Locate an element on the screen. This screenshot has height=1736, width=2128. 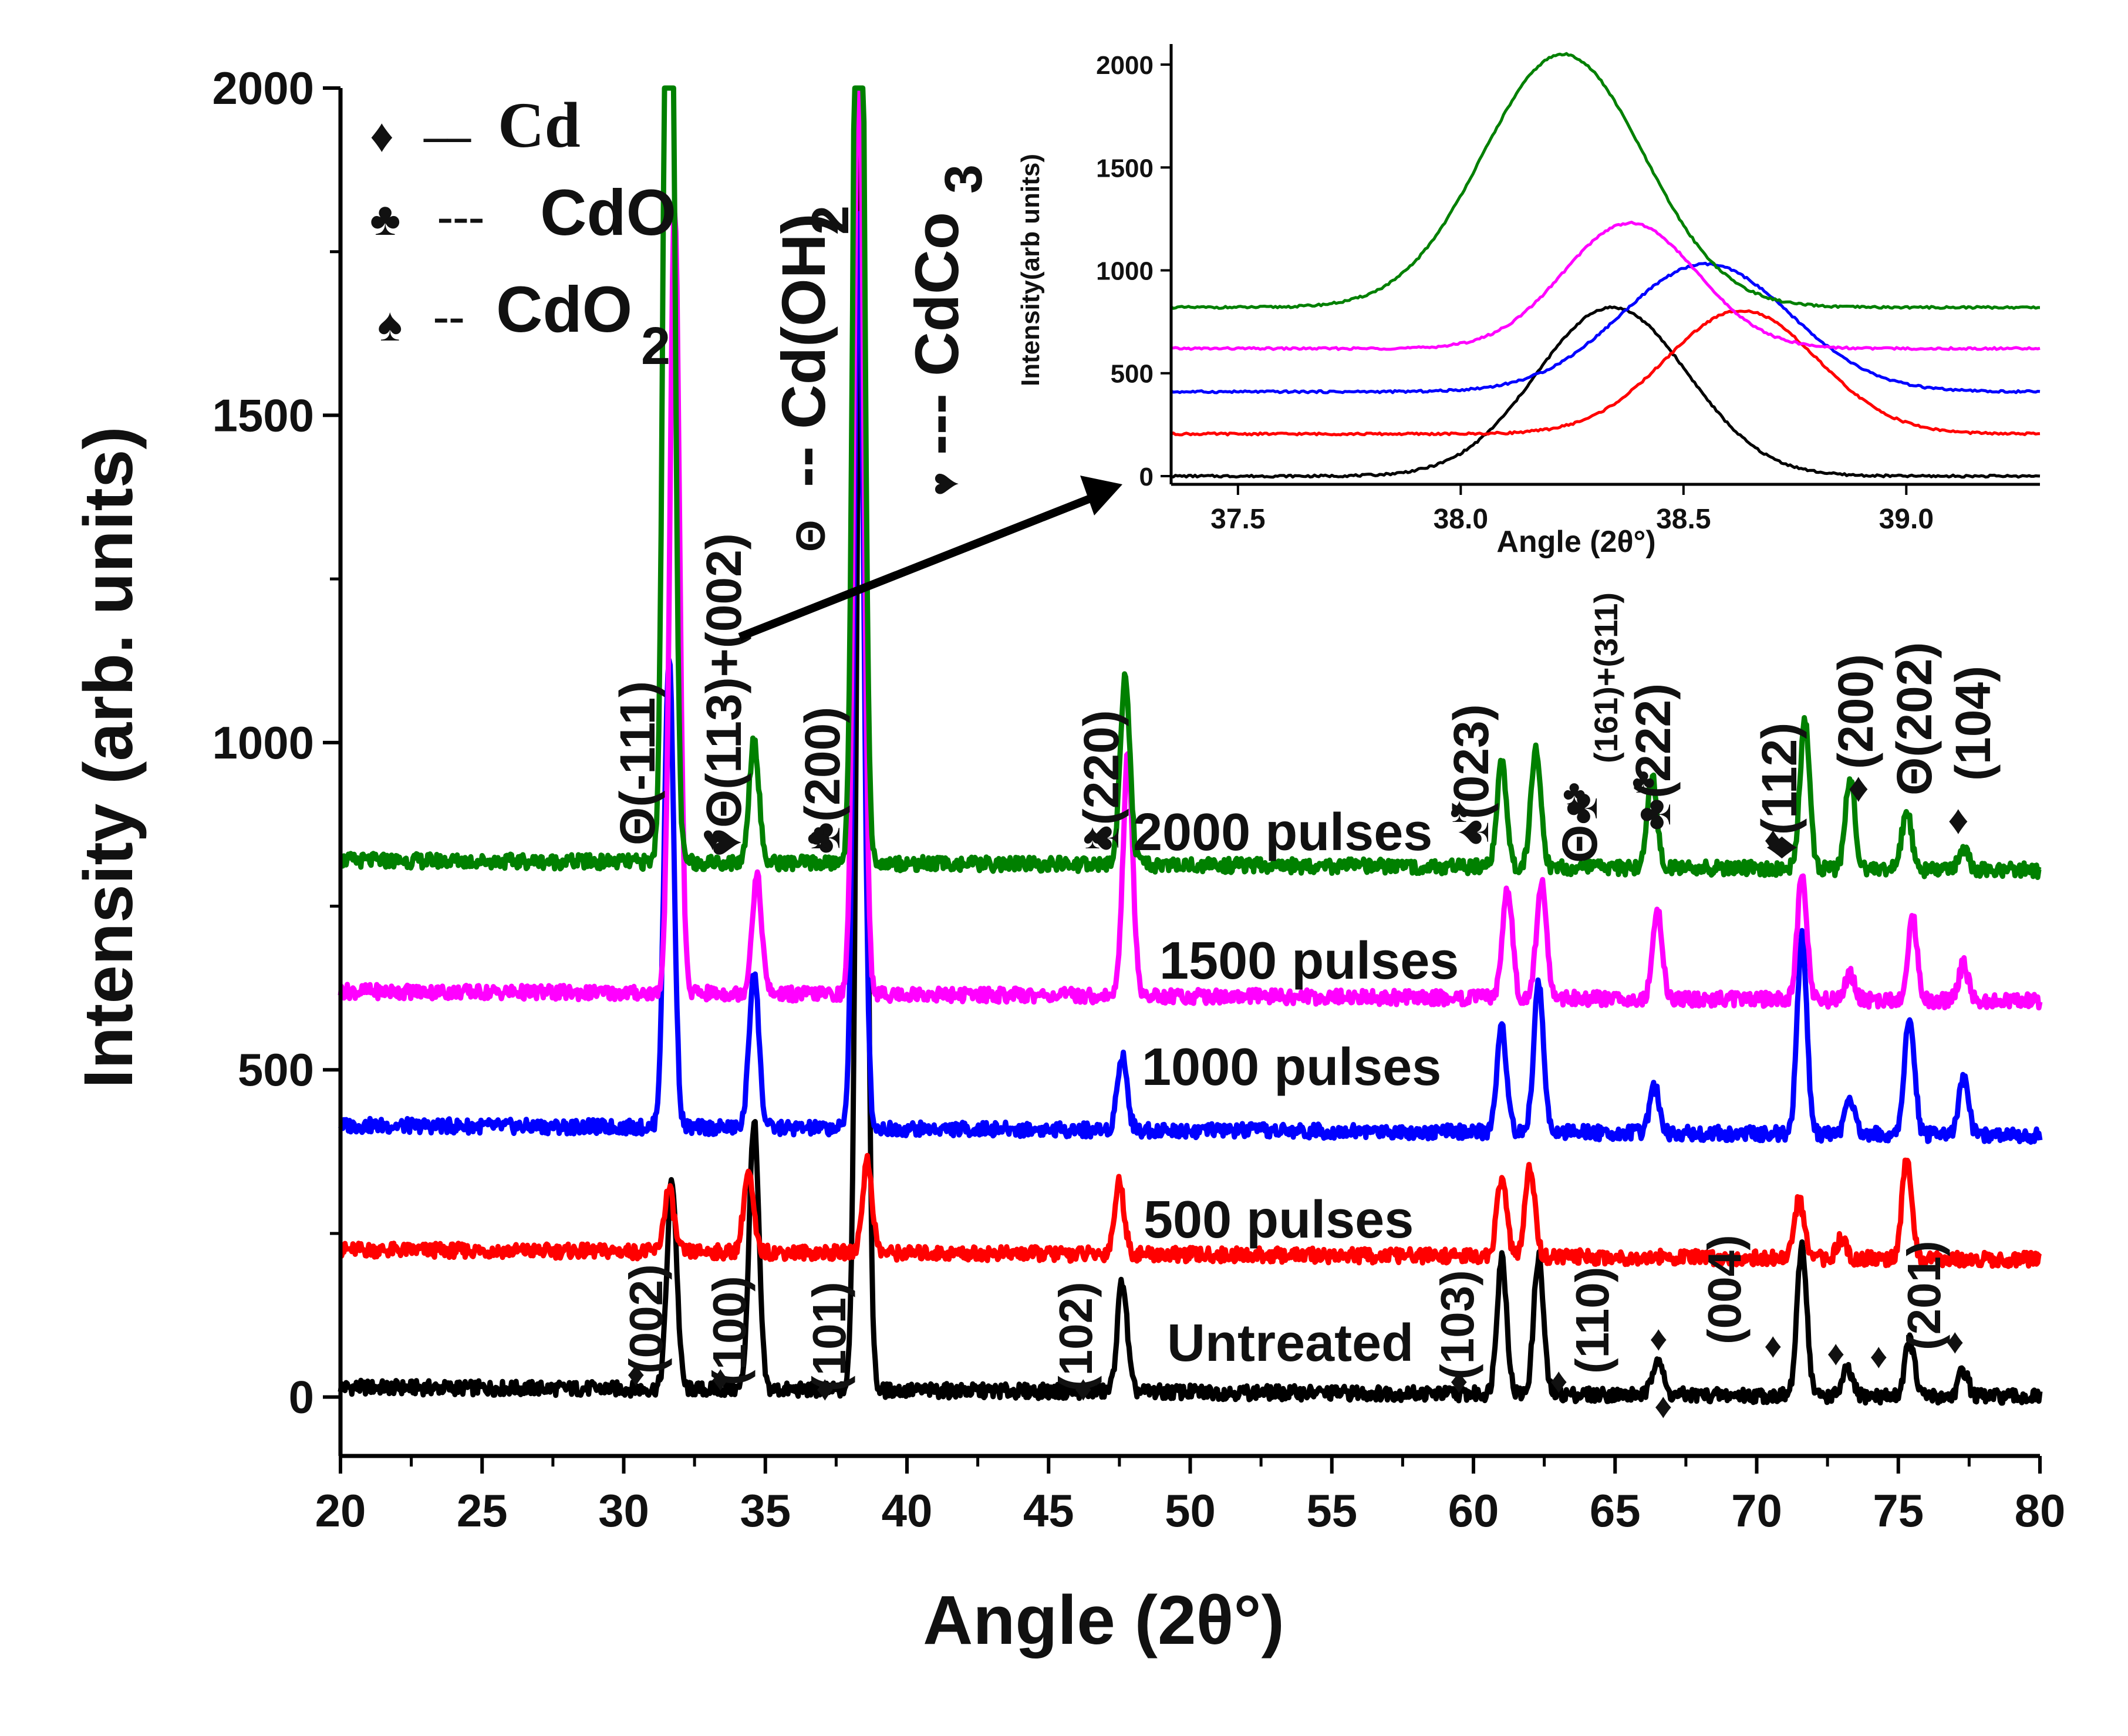
hkl-label: (103) is located at coordinates (1457, 1325).